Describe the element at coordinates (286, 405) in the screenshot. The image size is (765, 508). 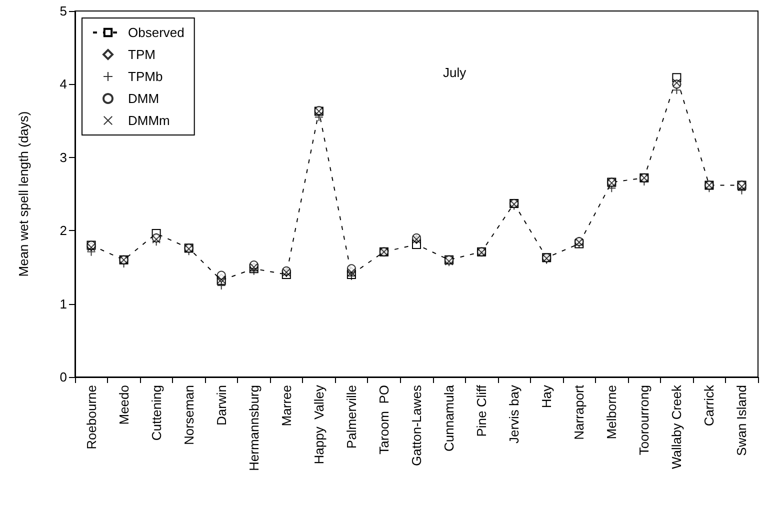
I see `x-tick-label: Marree` at that location.